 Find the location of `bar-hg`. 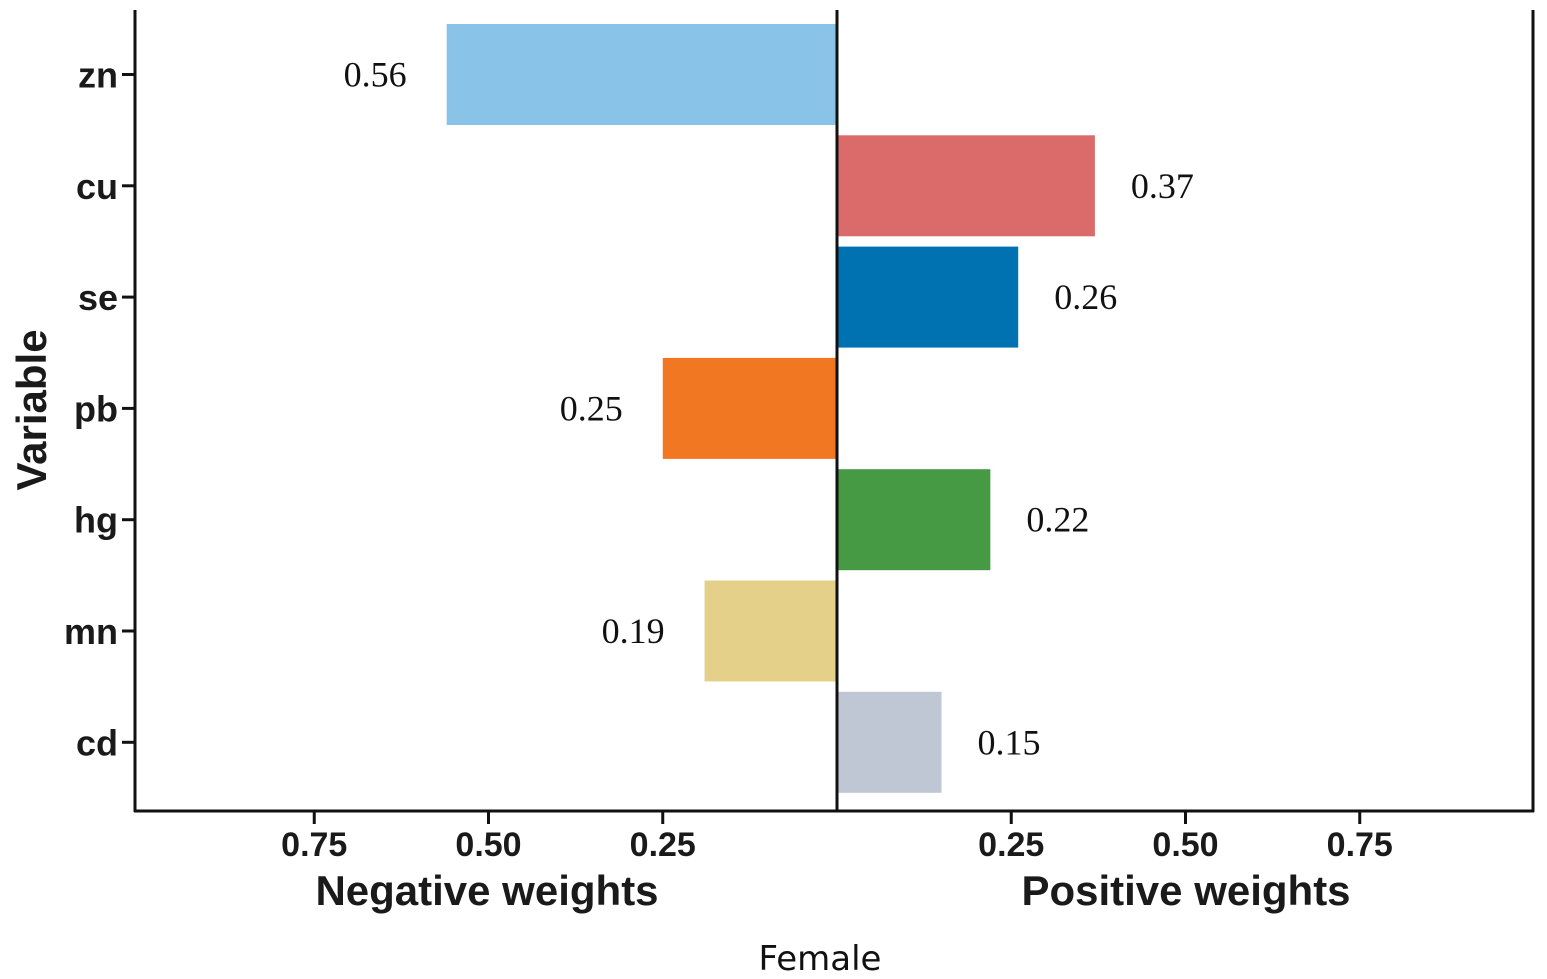

bar-hg is located at coordinates (914, 520).